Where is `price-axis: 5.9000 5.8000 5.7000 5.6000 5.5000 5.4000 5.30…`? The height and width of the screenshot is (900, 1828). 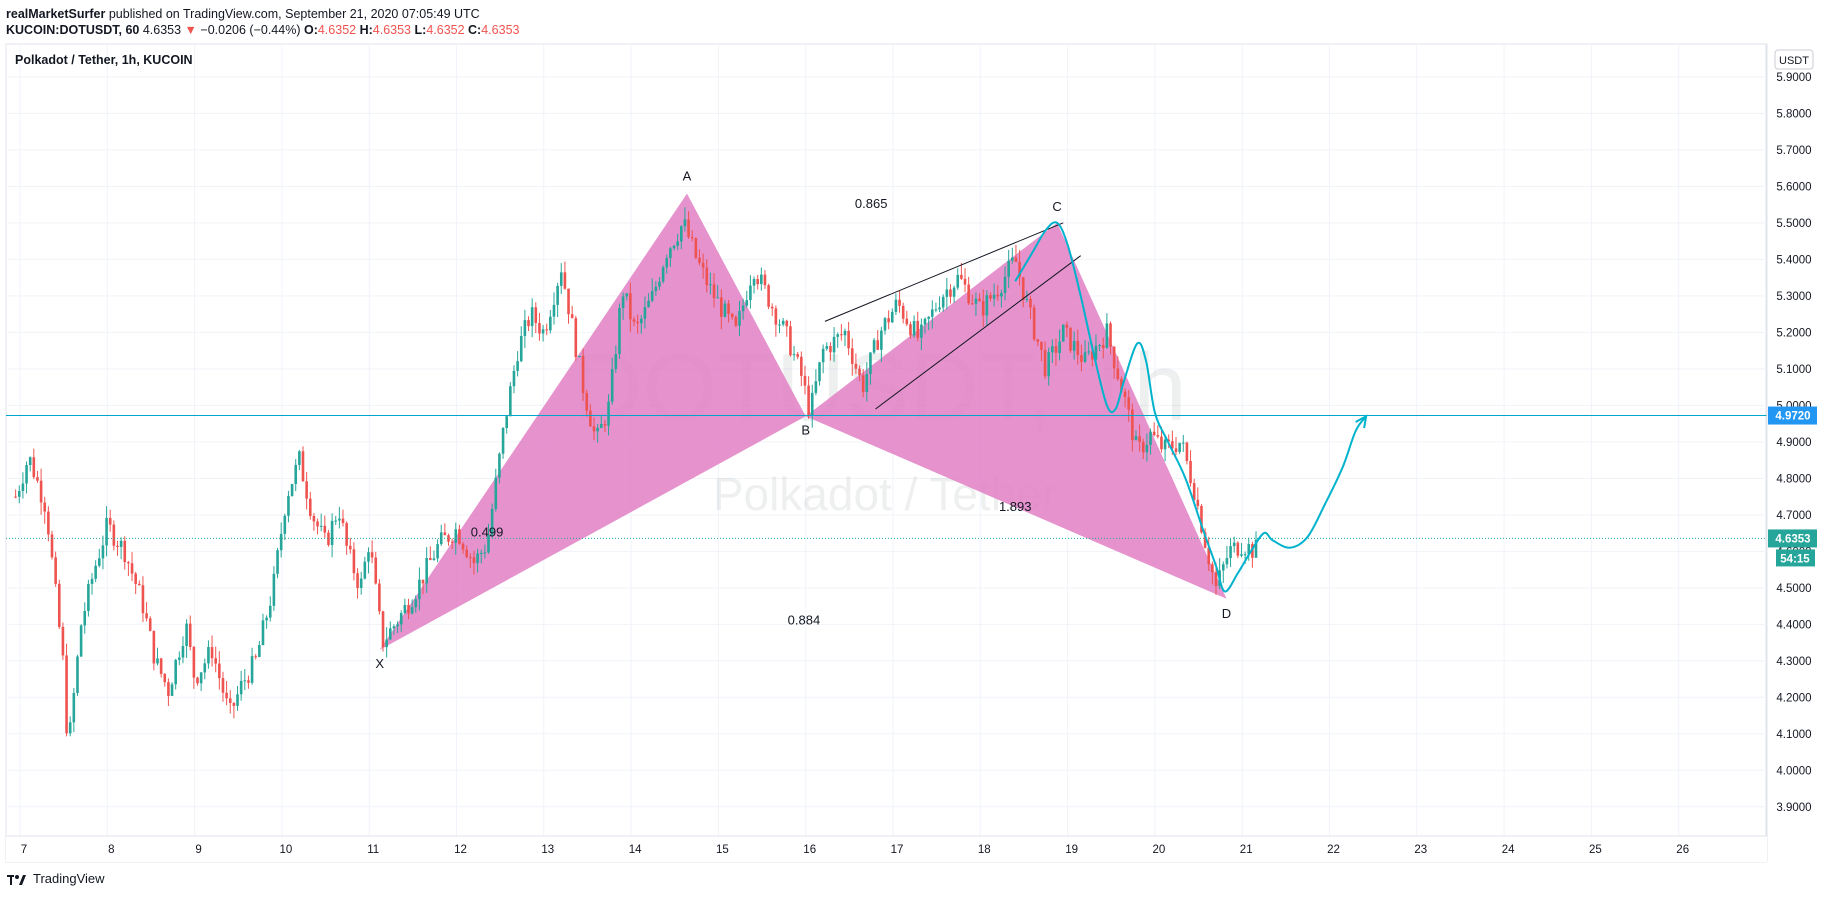
price-axis: 5.9000 5.8000 5.7000 5.6000 5.5000 5.4000 5.30… is located at coordinates (1793, 443).